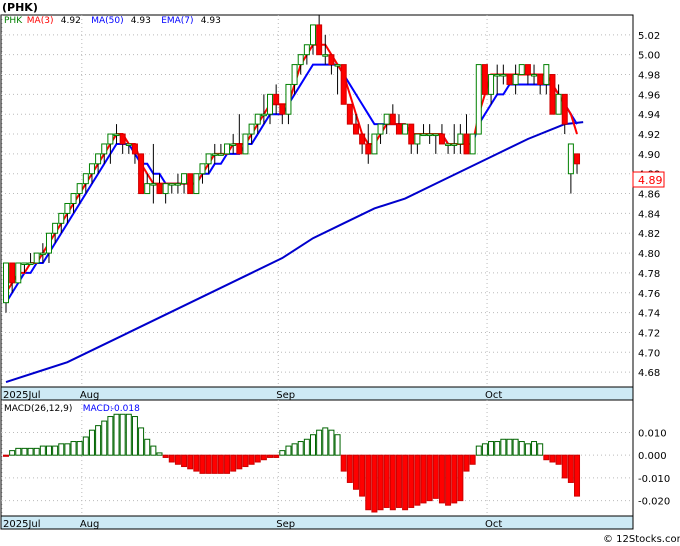 Image resolution: width=680 pixels, height=546 pixels. I want to click on legend-value: 4.92, so click(71, 21).